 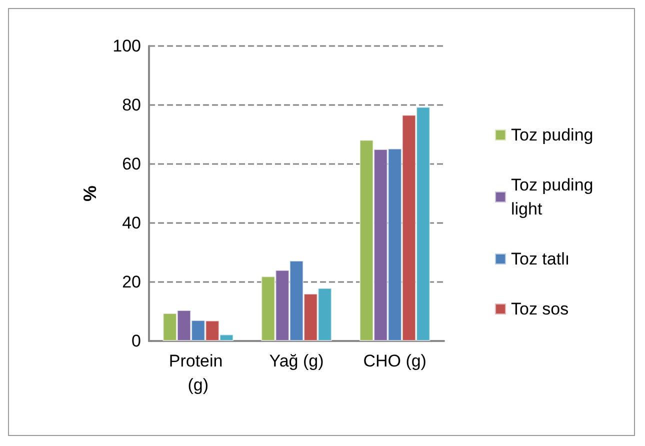 What do you see at coordinates (394, 361) in the screenshot?
I see `x-tick-label: CHO (g)` at bounding box center [394, 361].